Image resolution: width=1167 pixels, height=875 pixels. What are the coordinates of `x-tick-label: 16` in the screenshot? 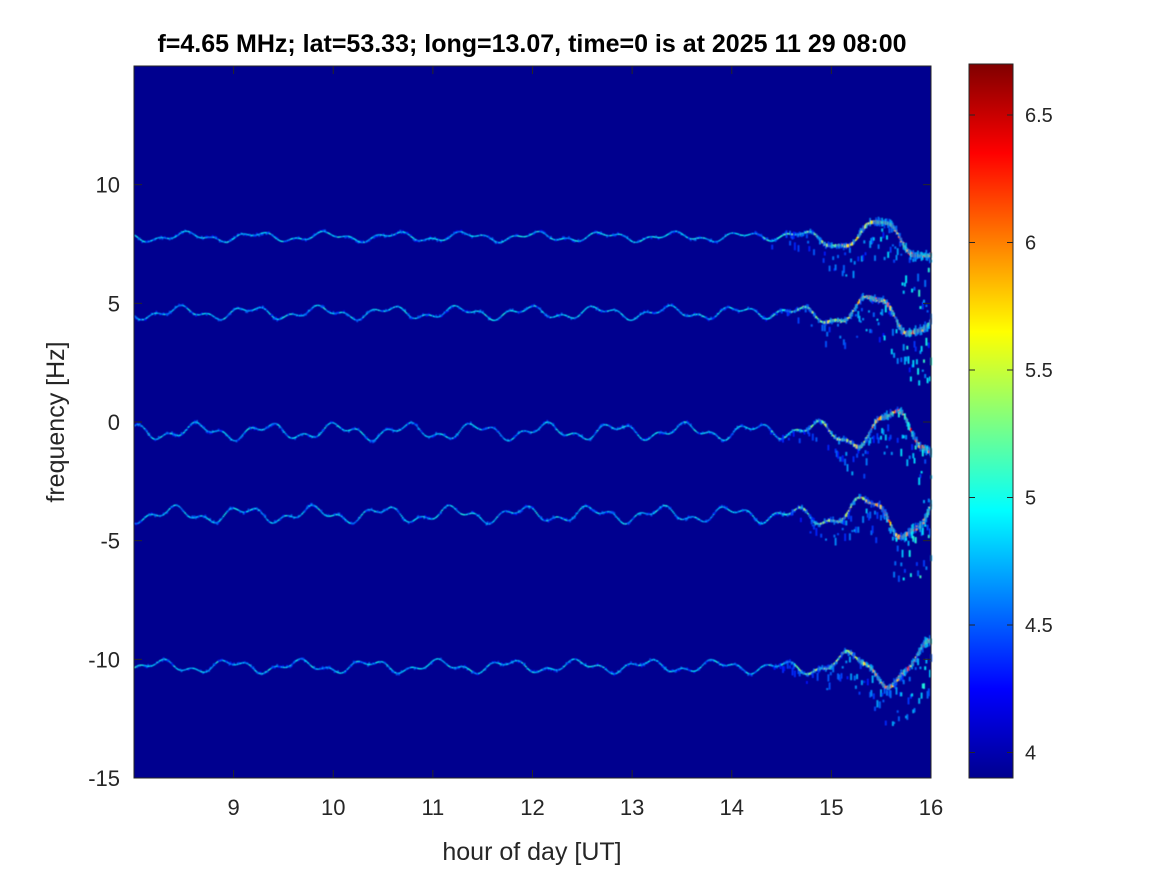 It's located at (931, 807).